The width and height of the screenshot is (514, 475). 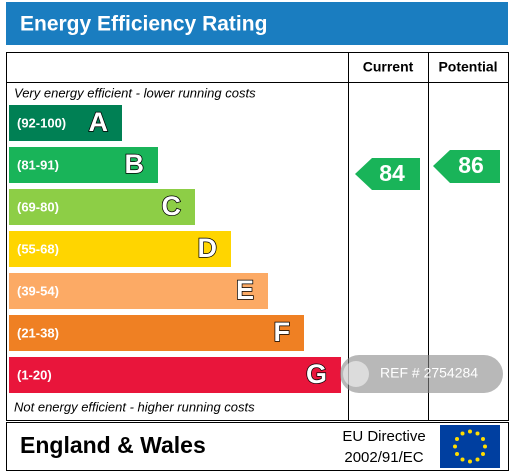 What do you see at coordinates (257, 446) in the screenshot?
I see `footer-frame` at bounding box center [257, 446].